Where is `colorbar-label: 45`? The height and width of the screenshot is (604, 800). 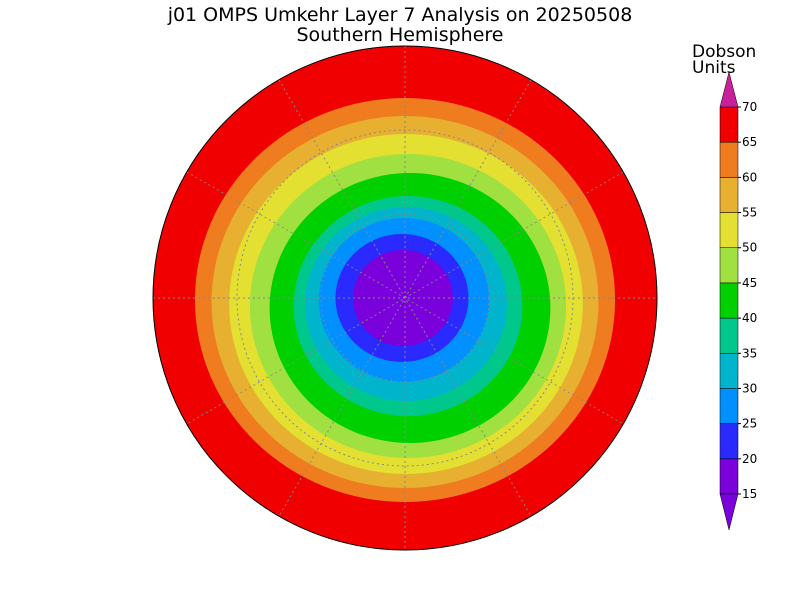
colorbar-label: 45 is located at coordinates (749, 283).